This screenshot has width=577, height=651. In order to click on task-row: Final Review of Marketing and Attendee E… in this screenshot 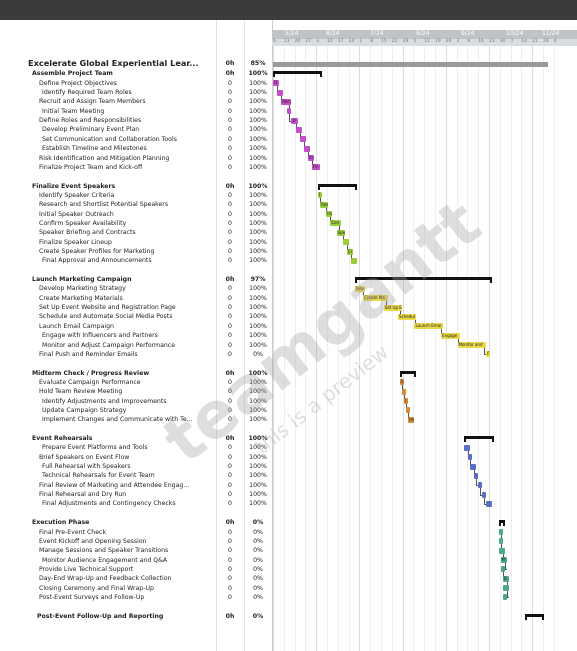, I will do `click(150, 485)`.